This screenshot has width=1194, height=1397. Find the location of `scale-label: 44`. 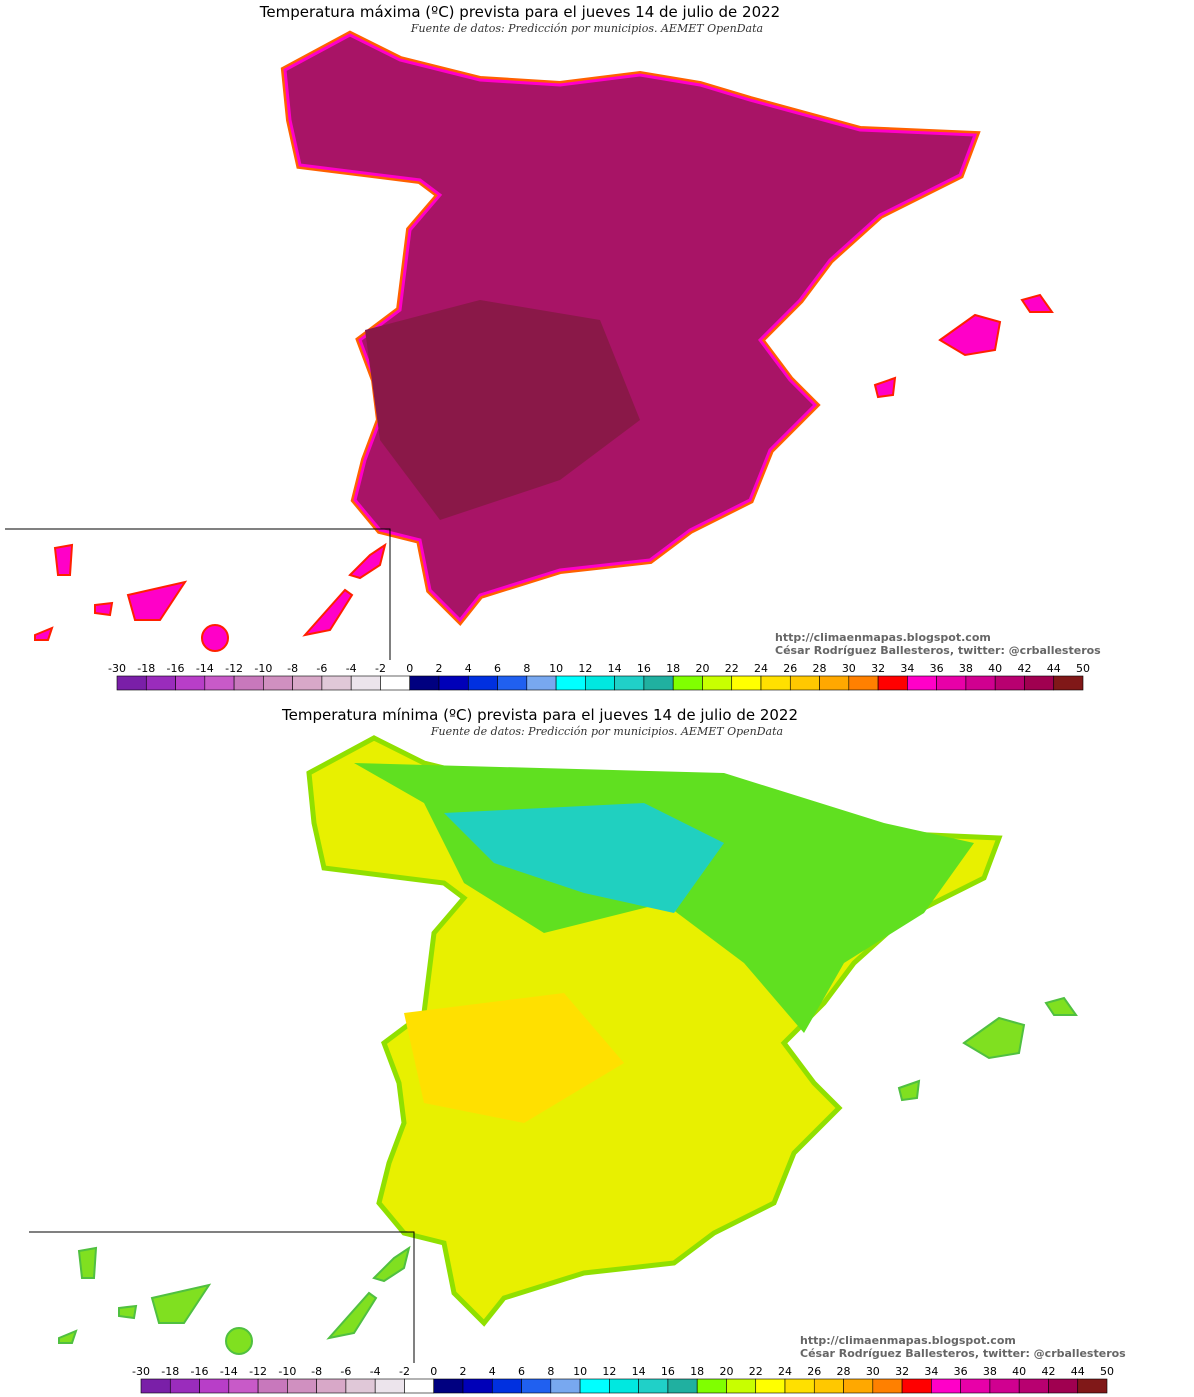

scale-label: 44 is located at coordinates (1054, 668).